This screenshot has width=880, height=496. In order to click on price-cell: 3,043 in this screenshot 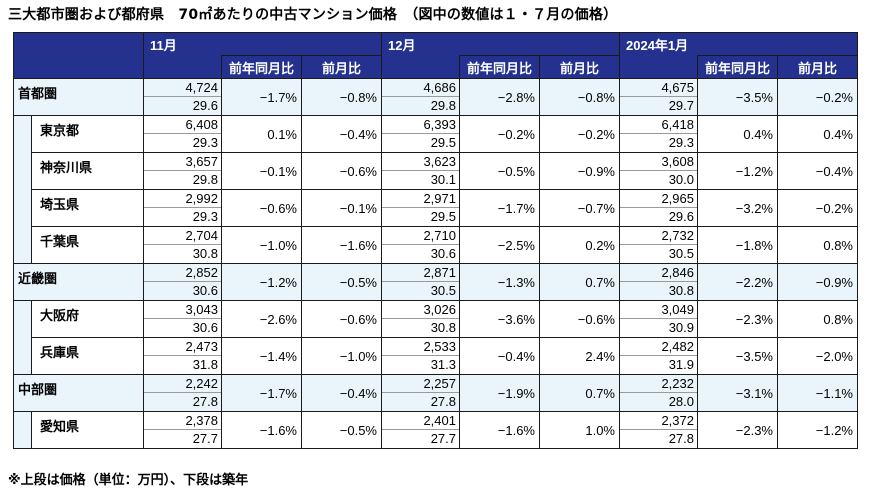, I will do `click(182, 309)`.